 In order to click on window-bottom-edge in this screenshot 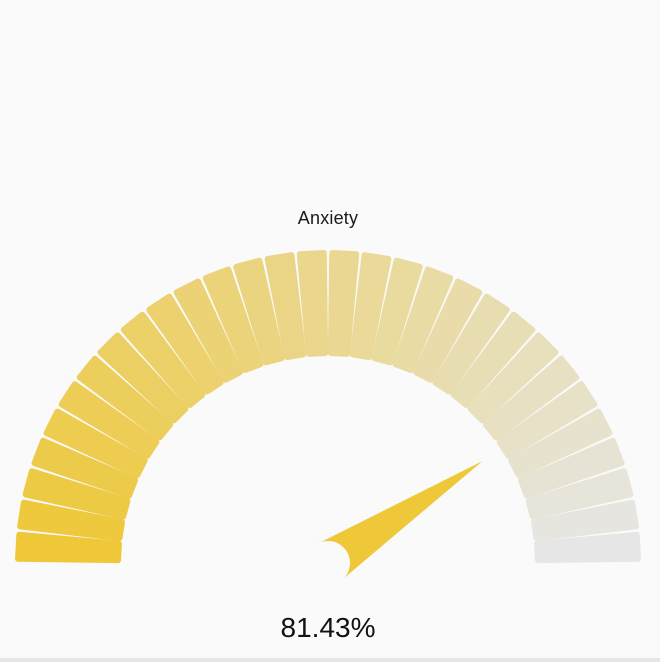, I will do `click(330, 660)`.